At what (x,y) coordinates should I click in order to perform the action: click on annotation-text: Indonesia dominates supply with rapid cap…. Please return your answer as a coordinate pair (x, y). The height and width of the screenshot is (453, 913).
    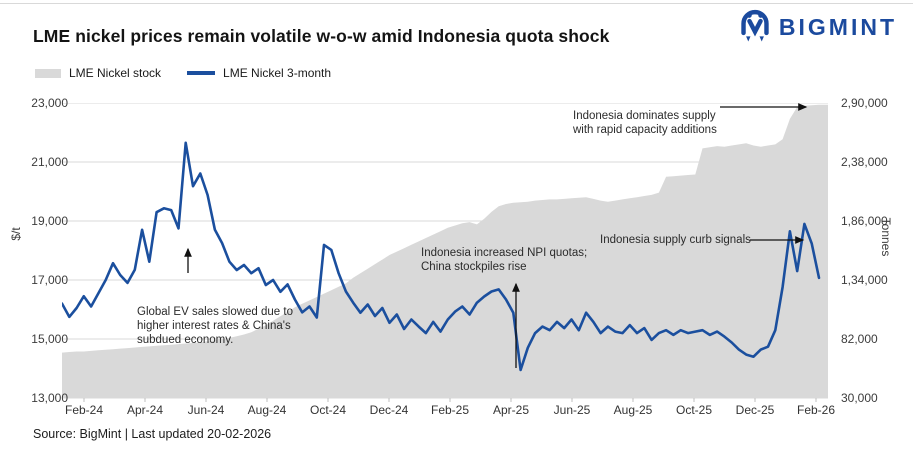
    Looking at the image, I should click on (645, 123).